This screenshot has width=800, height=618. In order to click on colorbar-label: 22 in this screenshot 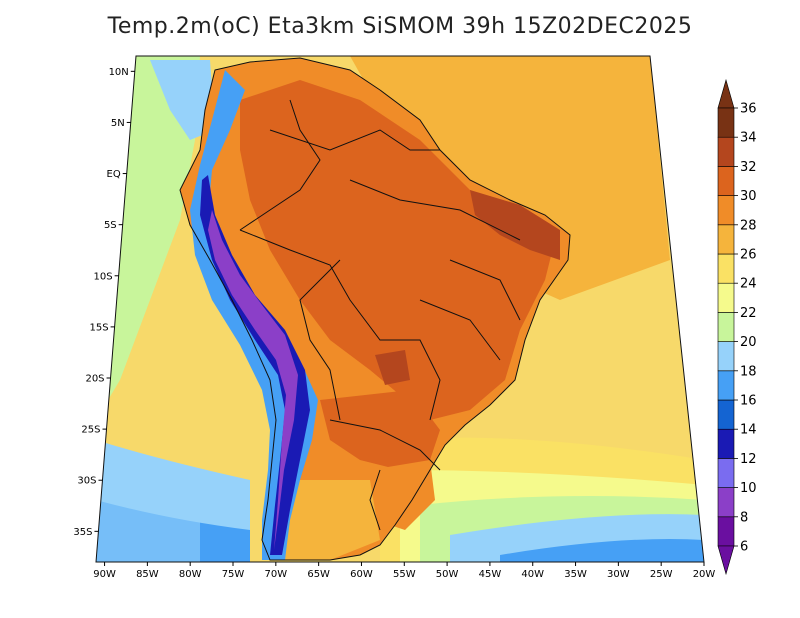, I will do `click(748, 313)`.